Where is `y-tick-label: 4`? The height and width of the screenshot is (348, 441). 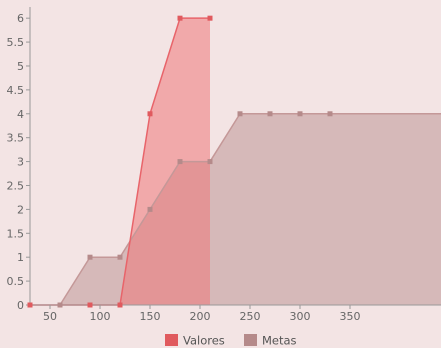 y-tick-label: 4 is located at coordinates (20, 114).